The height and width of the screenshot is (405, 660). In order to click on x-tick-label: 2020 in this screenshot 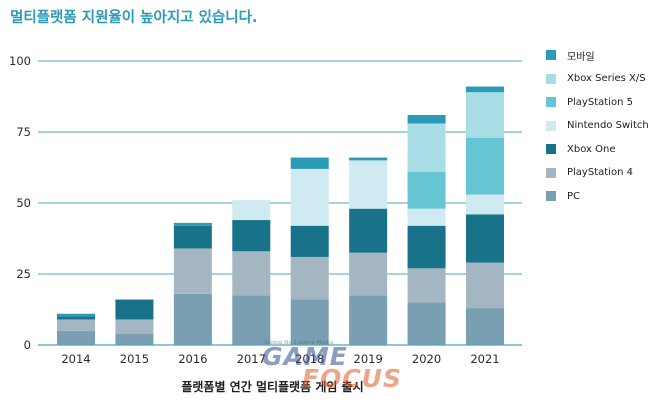, I will do `click(426, 359)`.